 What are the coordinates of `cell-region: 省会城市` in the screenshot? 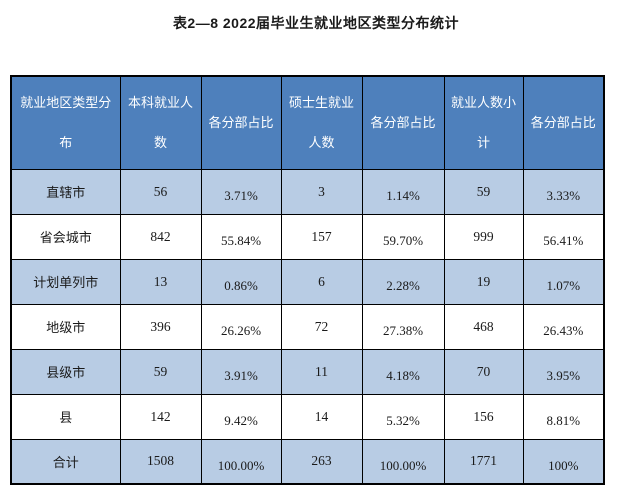 It's located at (65, 236).